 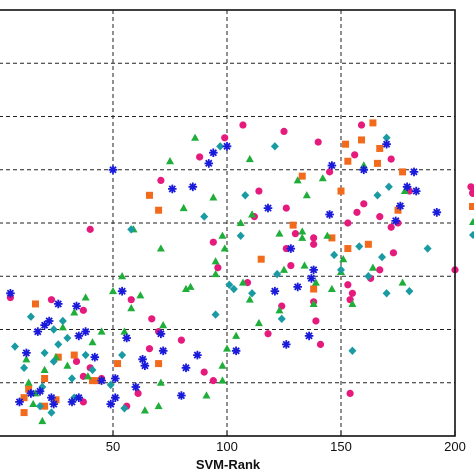 What do you see at coordinates (341, 446) in the screenshot?
I see `x-tick-label: 150` at bounding box center [341, 446].